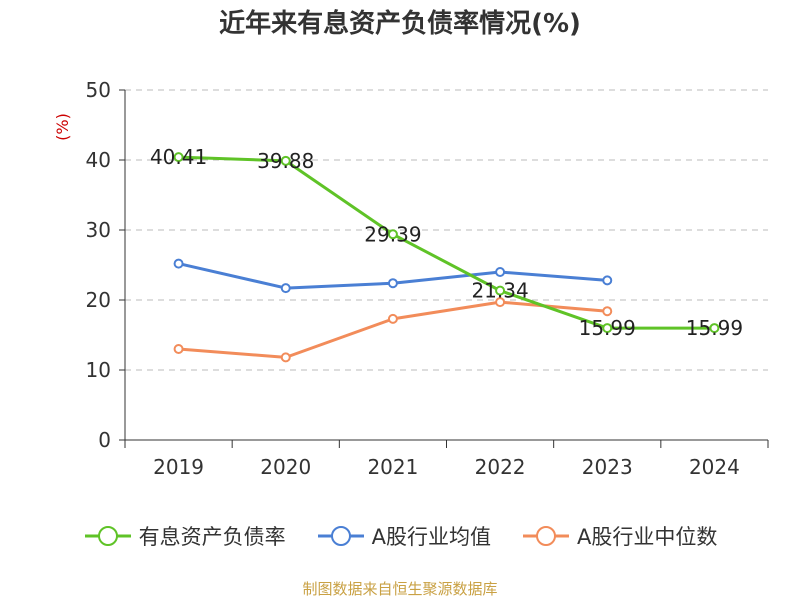  What do you see at coordinates (400, 589) in the screenshot?
I see `source-note: 制图数据来自恒生聚源数据库` at bounding box center [400, 589].